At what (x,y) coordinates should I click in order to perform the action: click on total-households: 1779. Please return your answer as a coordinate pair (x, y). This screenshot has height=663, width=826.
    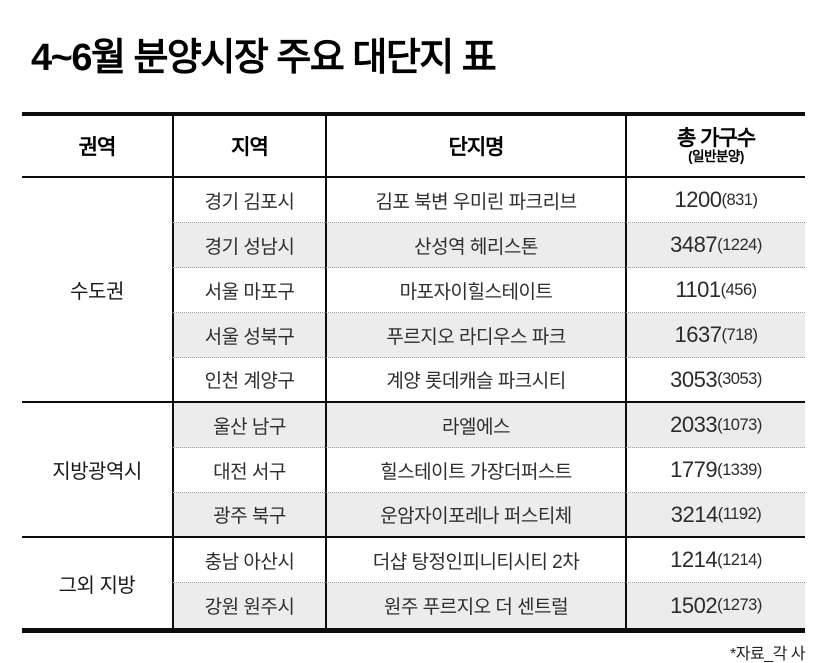
    Looking at the image, I should click on (694, 469).